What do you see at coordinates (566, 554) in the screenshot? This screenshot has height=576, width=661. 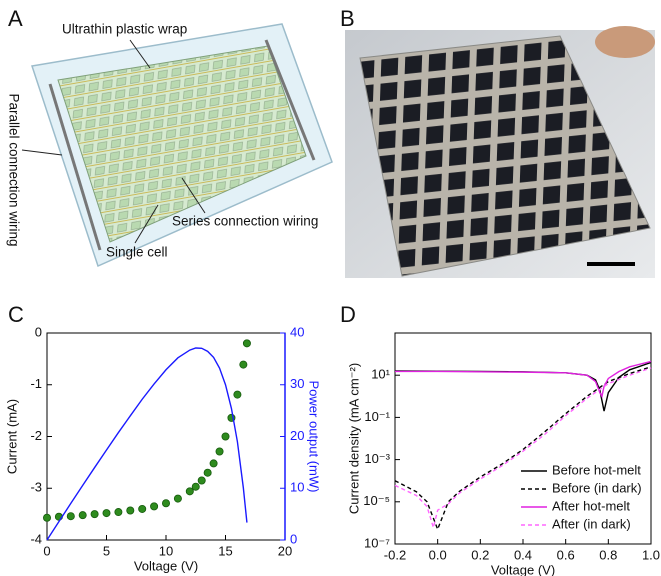 I see `x-tick-label: 0.6` at bounding box center [566, 554].